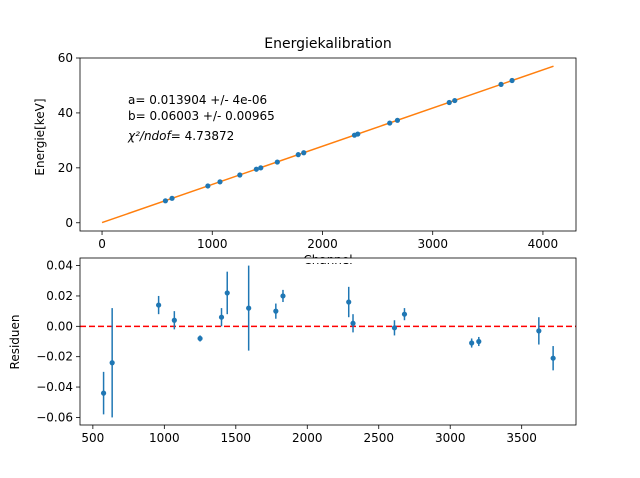 The width and height of the screenshot is (640, 478). I want to click on calibration-y-tick-label: 40, so click(65, 113).